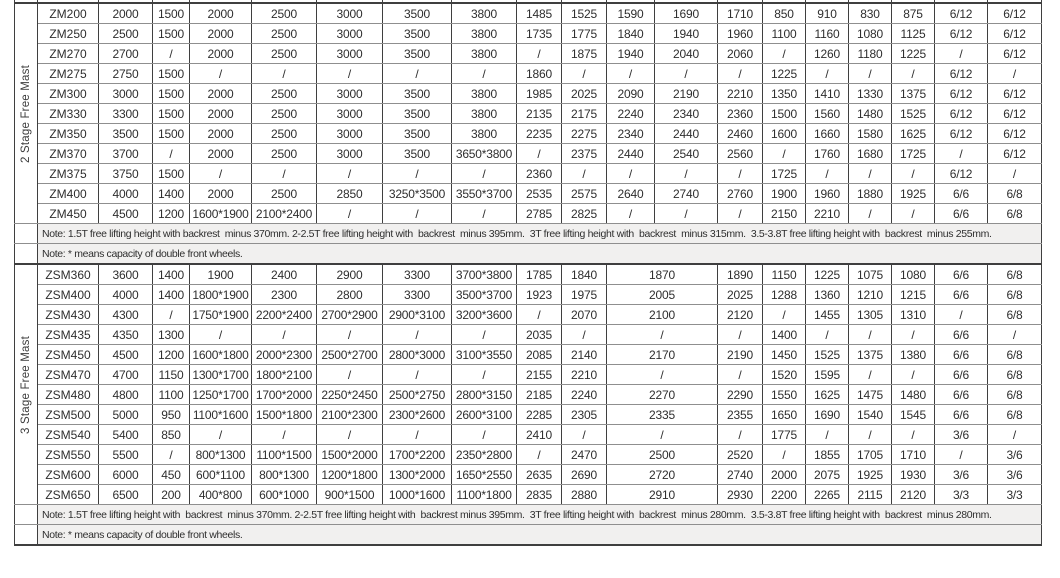  What do you see at coordinates (68, 193) in the screenshot?
I see `model-cell: ZM400` at bounding box center [68, 193].